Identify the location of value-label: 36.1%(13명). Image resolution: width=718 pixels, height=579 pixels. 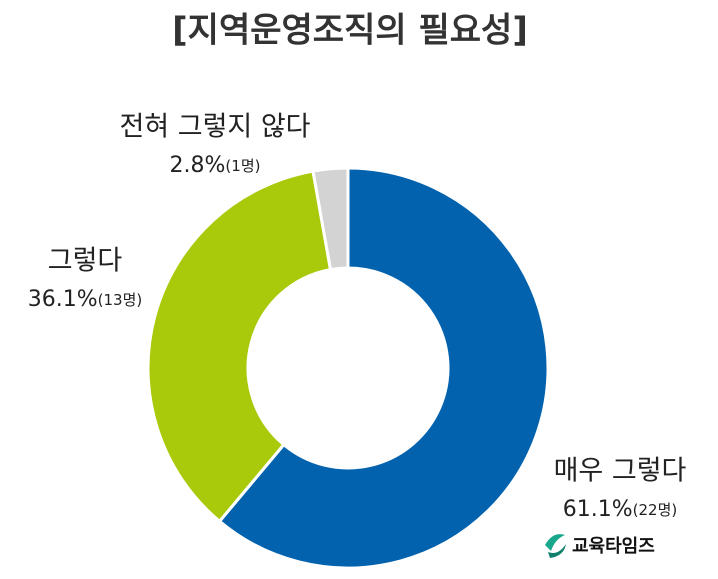
(85, 299).